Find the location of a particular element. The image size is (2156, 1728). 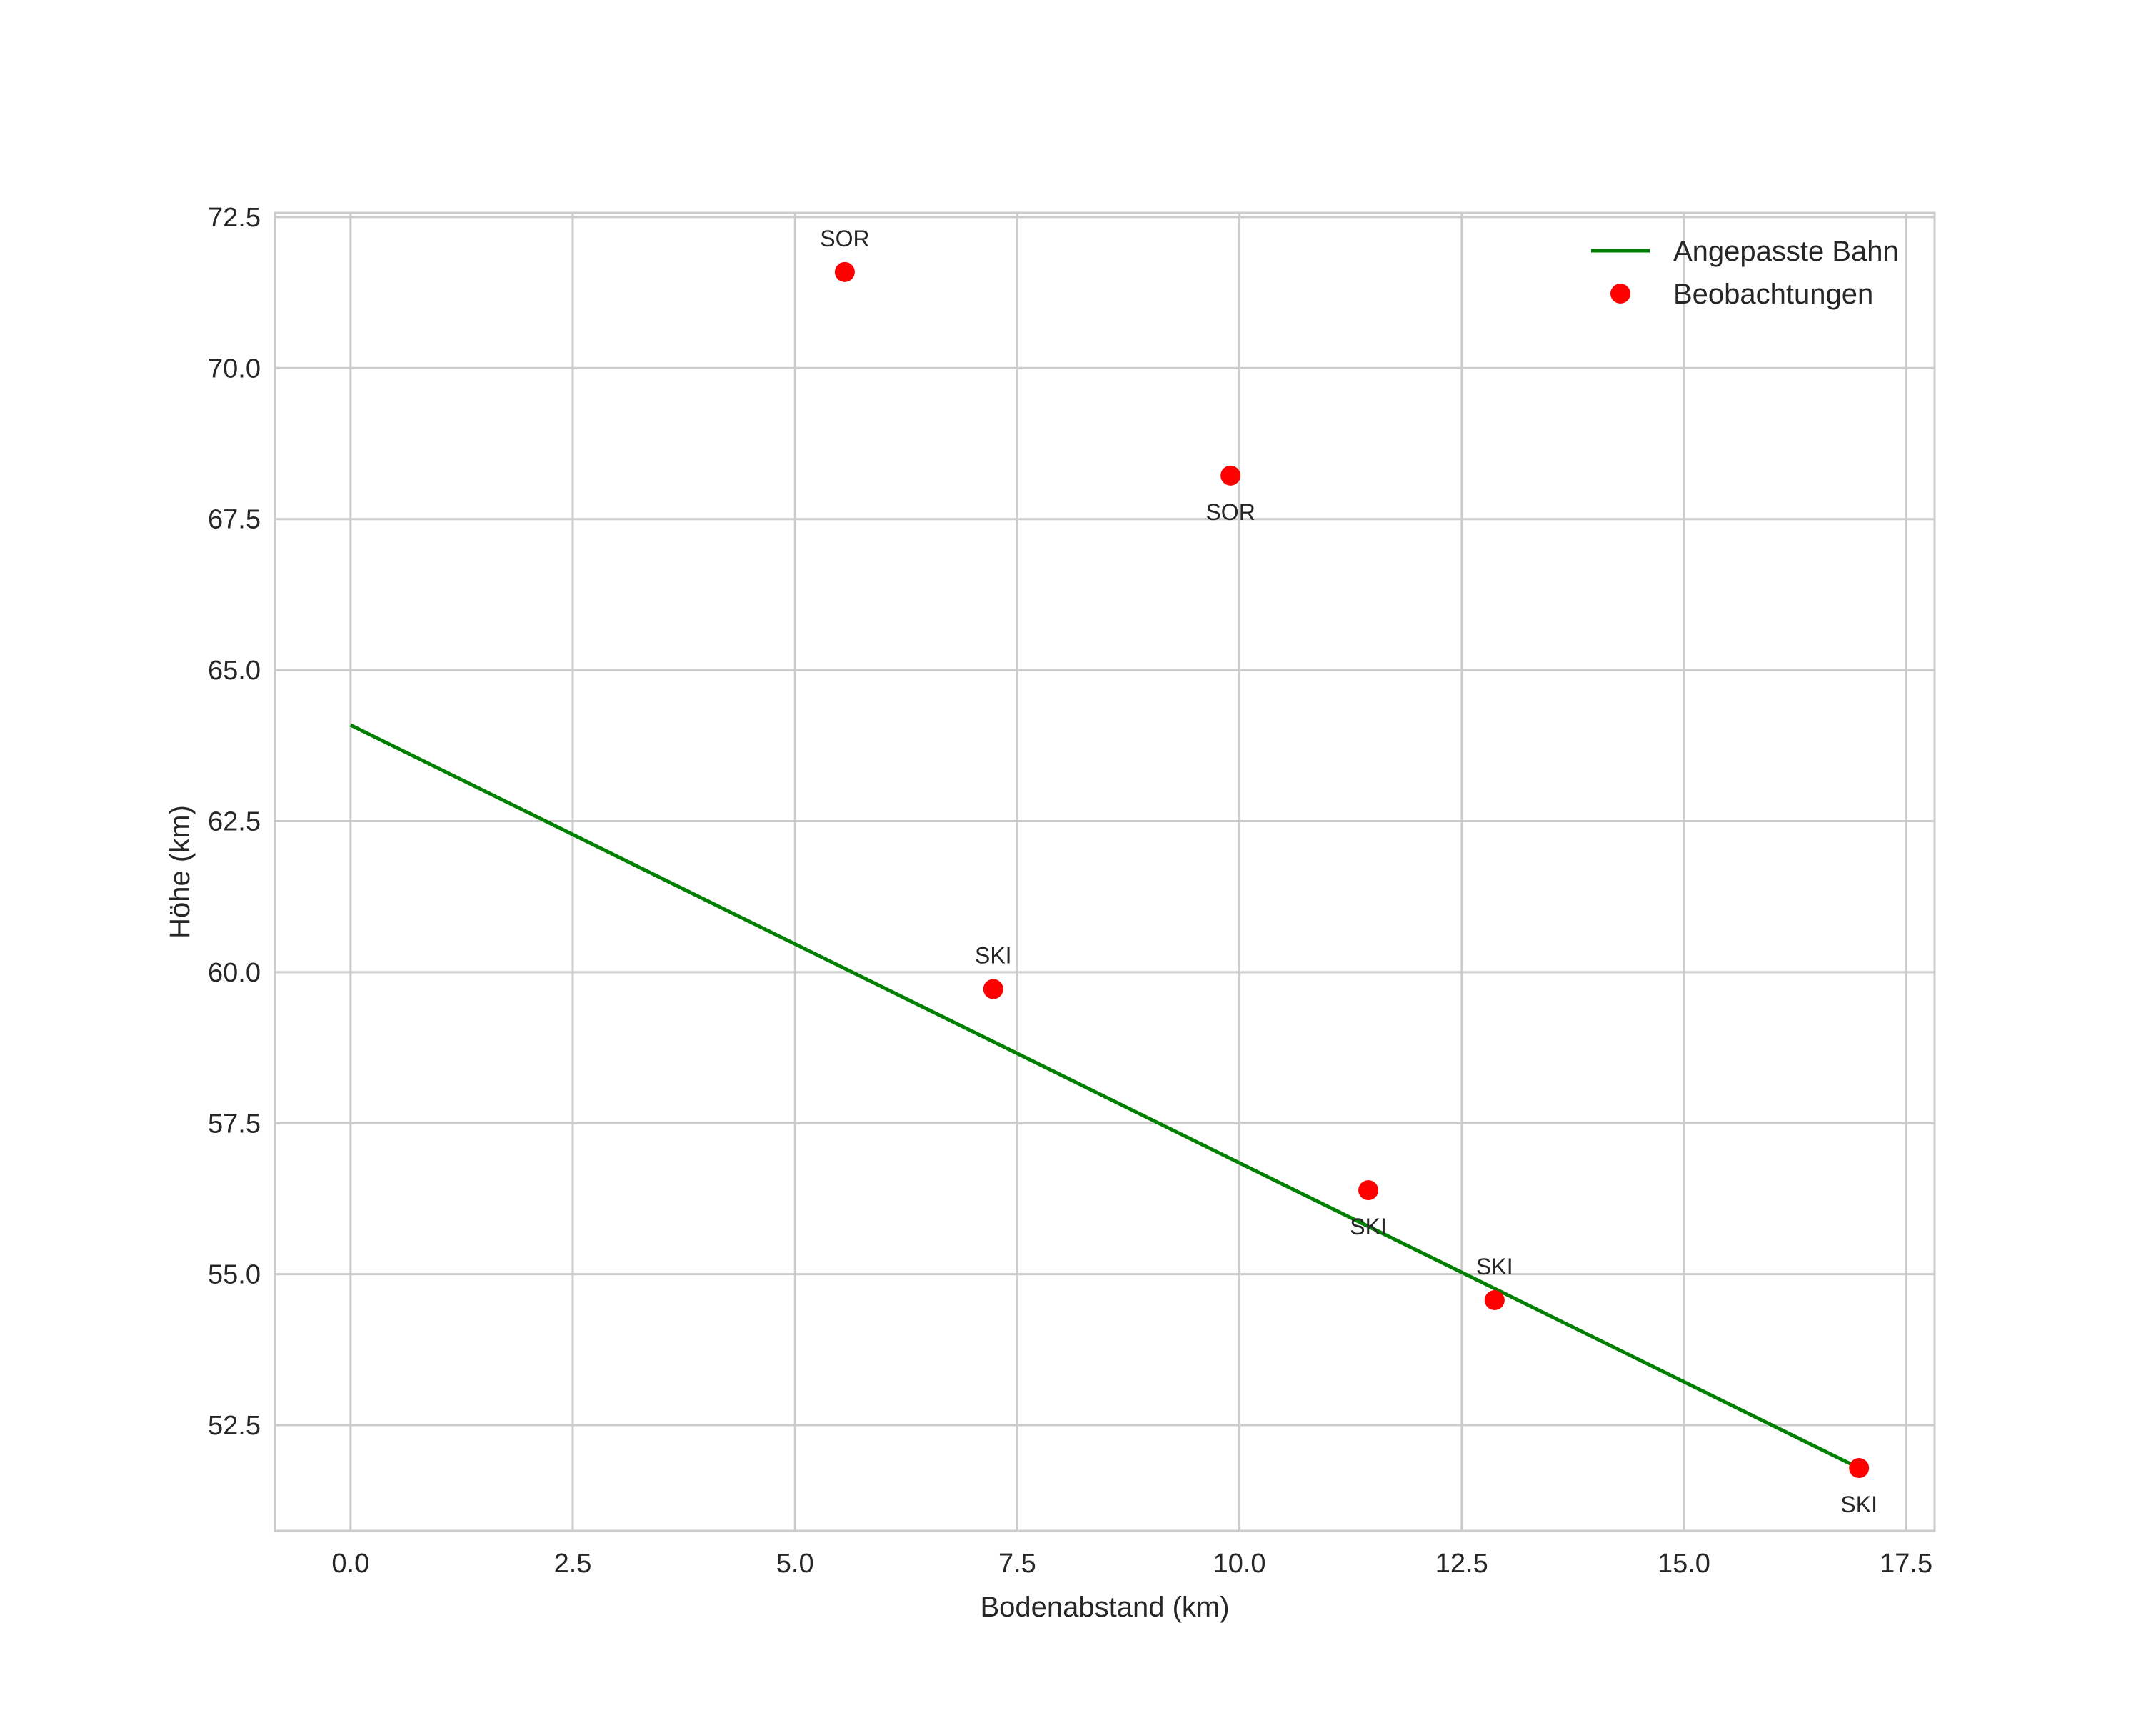

legend-label: Angepasste Bahn is located at coordinates (1786, 251).